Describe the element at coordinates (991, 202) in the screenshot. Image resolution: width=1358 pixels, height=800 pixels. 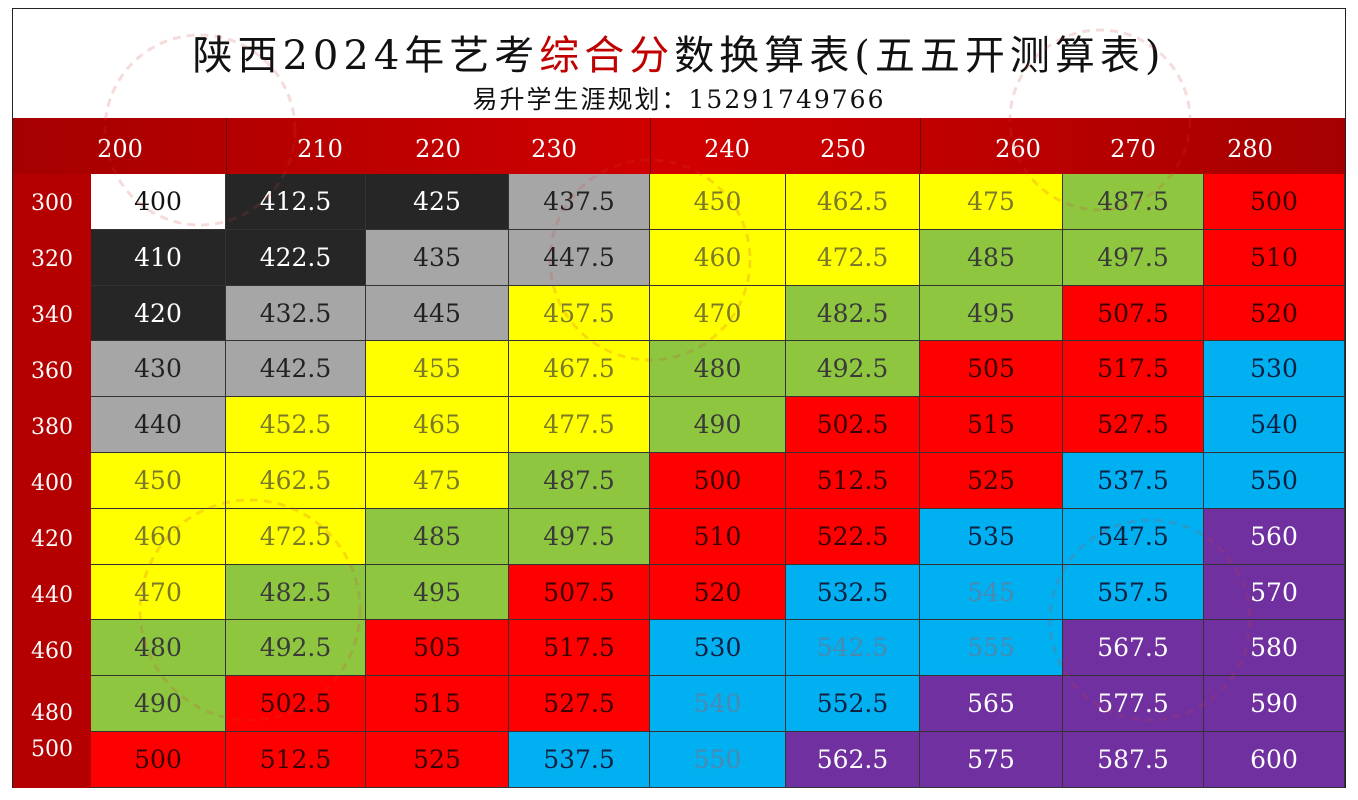
I see `score-cell: 475` at that location.